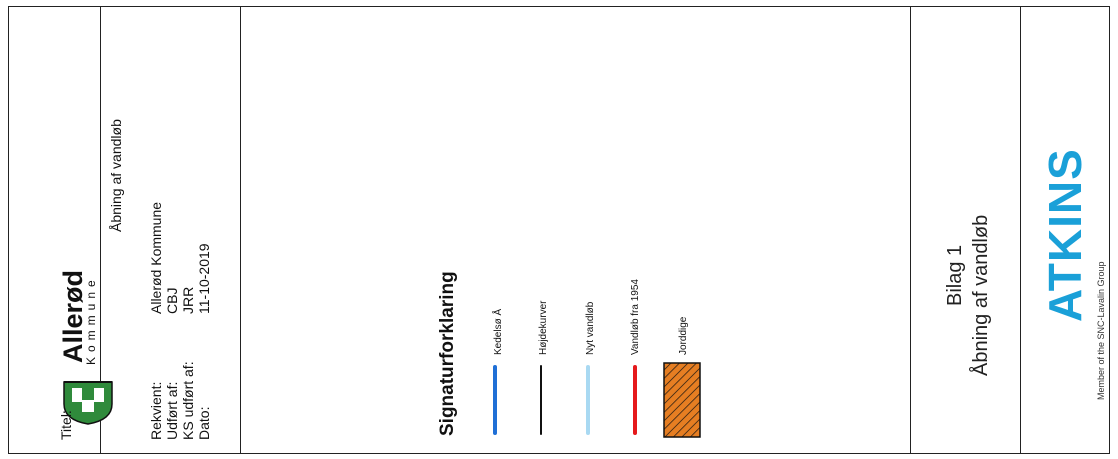 This screenshot has width=1118, height=459. I want to click on bilag-line2: Åbning af vandløb, so click(981, 295).